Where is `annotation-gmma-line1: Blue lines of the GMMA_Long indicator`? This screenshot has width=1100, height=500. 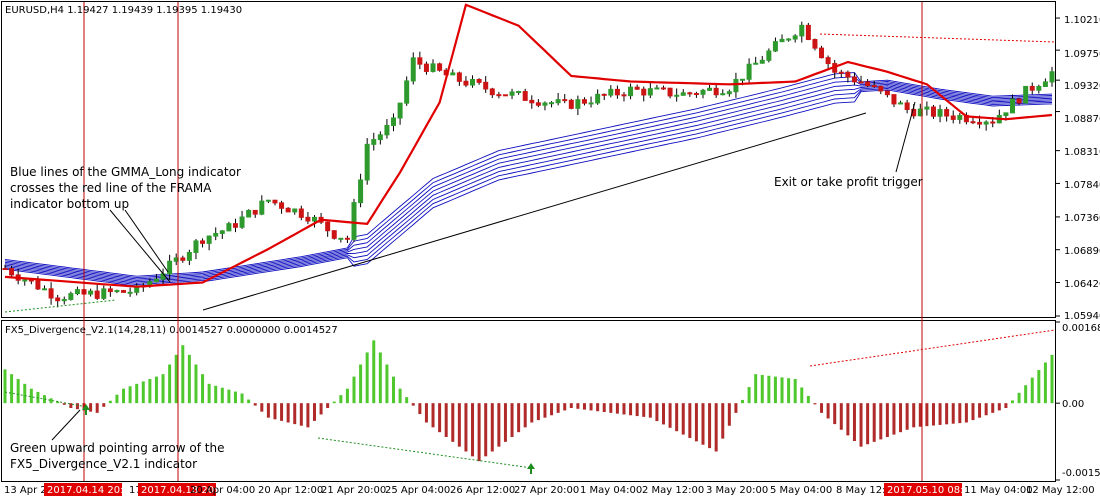
annotation-gmma-line1: Blue lines of the GMMA_Long indicator is located at coordinates (125, 172).